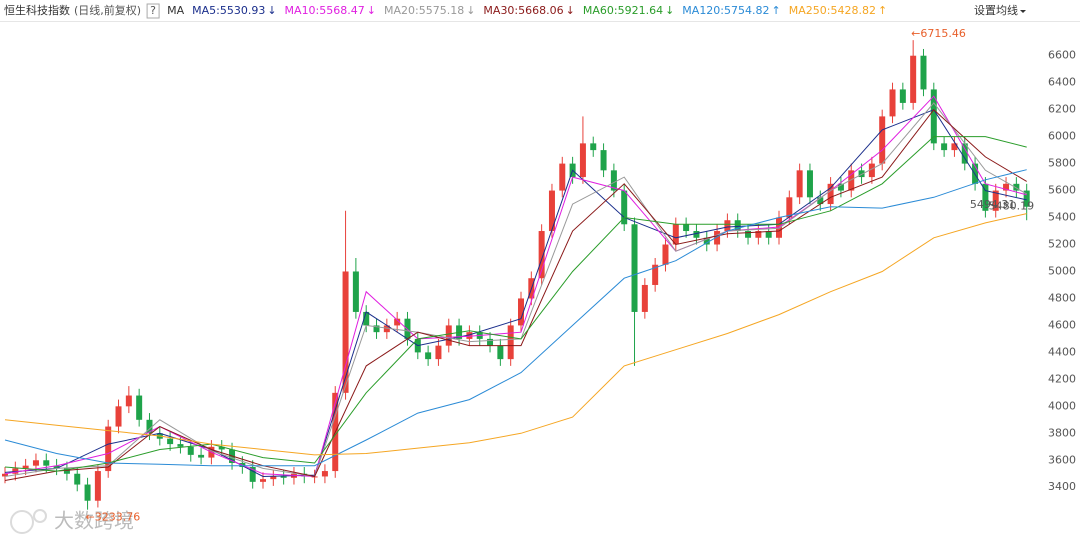 This screenshot has width=1080, height=542. I want to click on ma-label: MA, so click(175, 10).